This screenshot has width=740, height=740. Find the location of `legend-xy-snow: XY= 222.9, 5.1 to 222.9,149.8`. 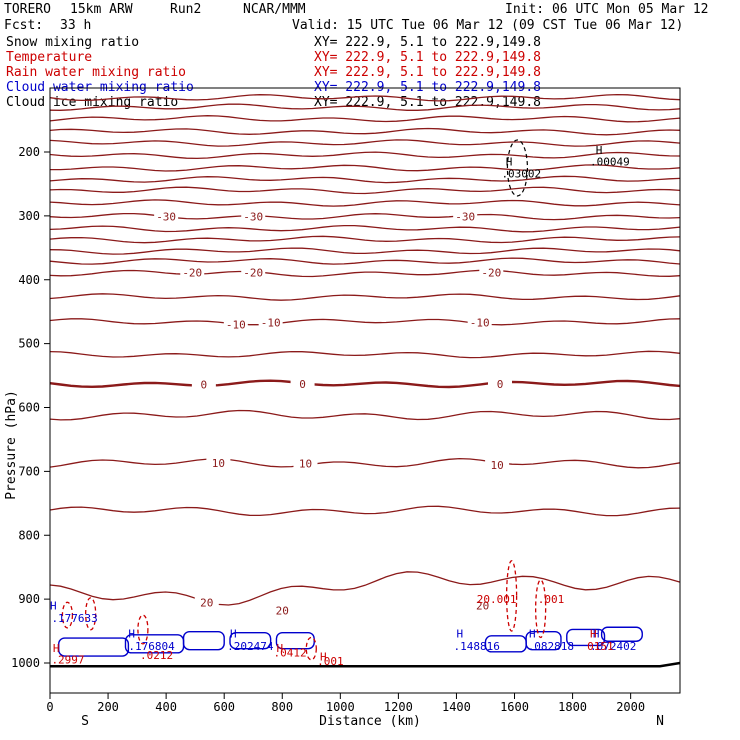

legend-xy-snow: XY= 222.9, 5.1 to 222.9,149.8 is located at coordinates (427, 42).